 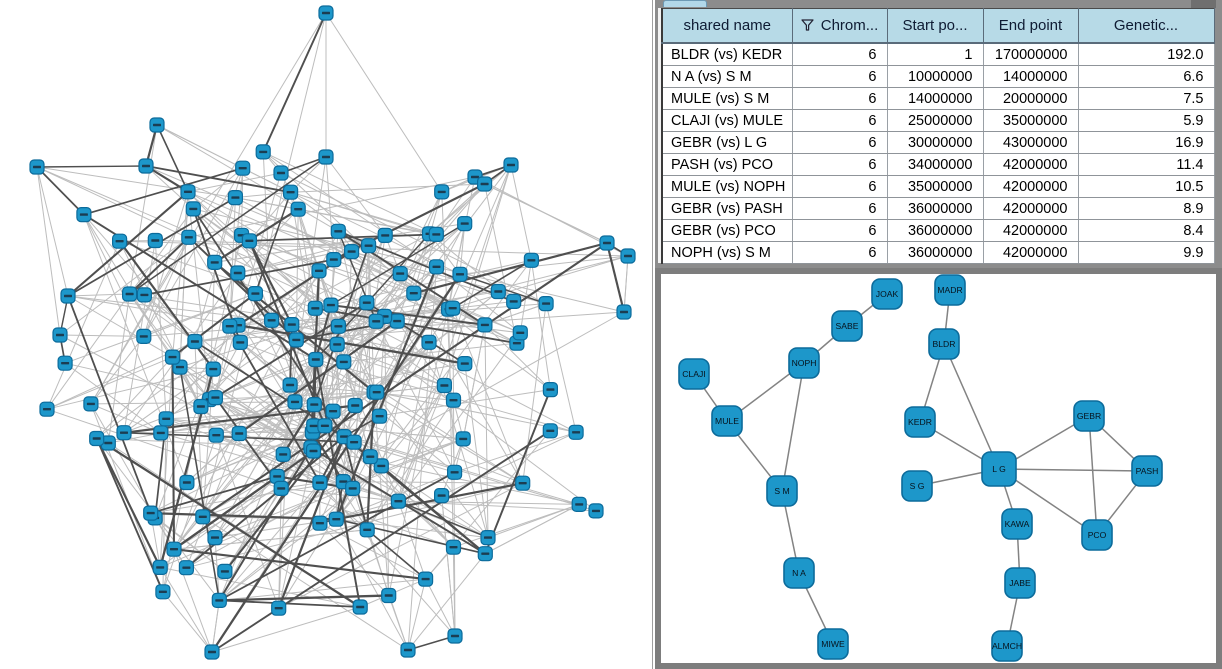 What do you see at coordinates (1031, 164) in the screenshot?
I see `table-cell: 42000000` at bounding box center [1031, 164].